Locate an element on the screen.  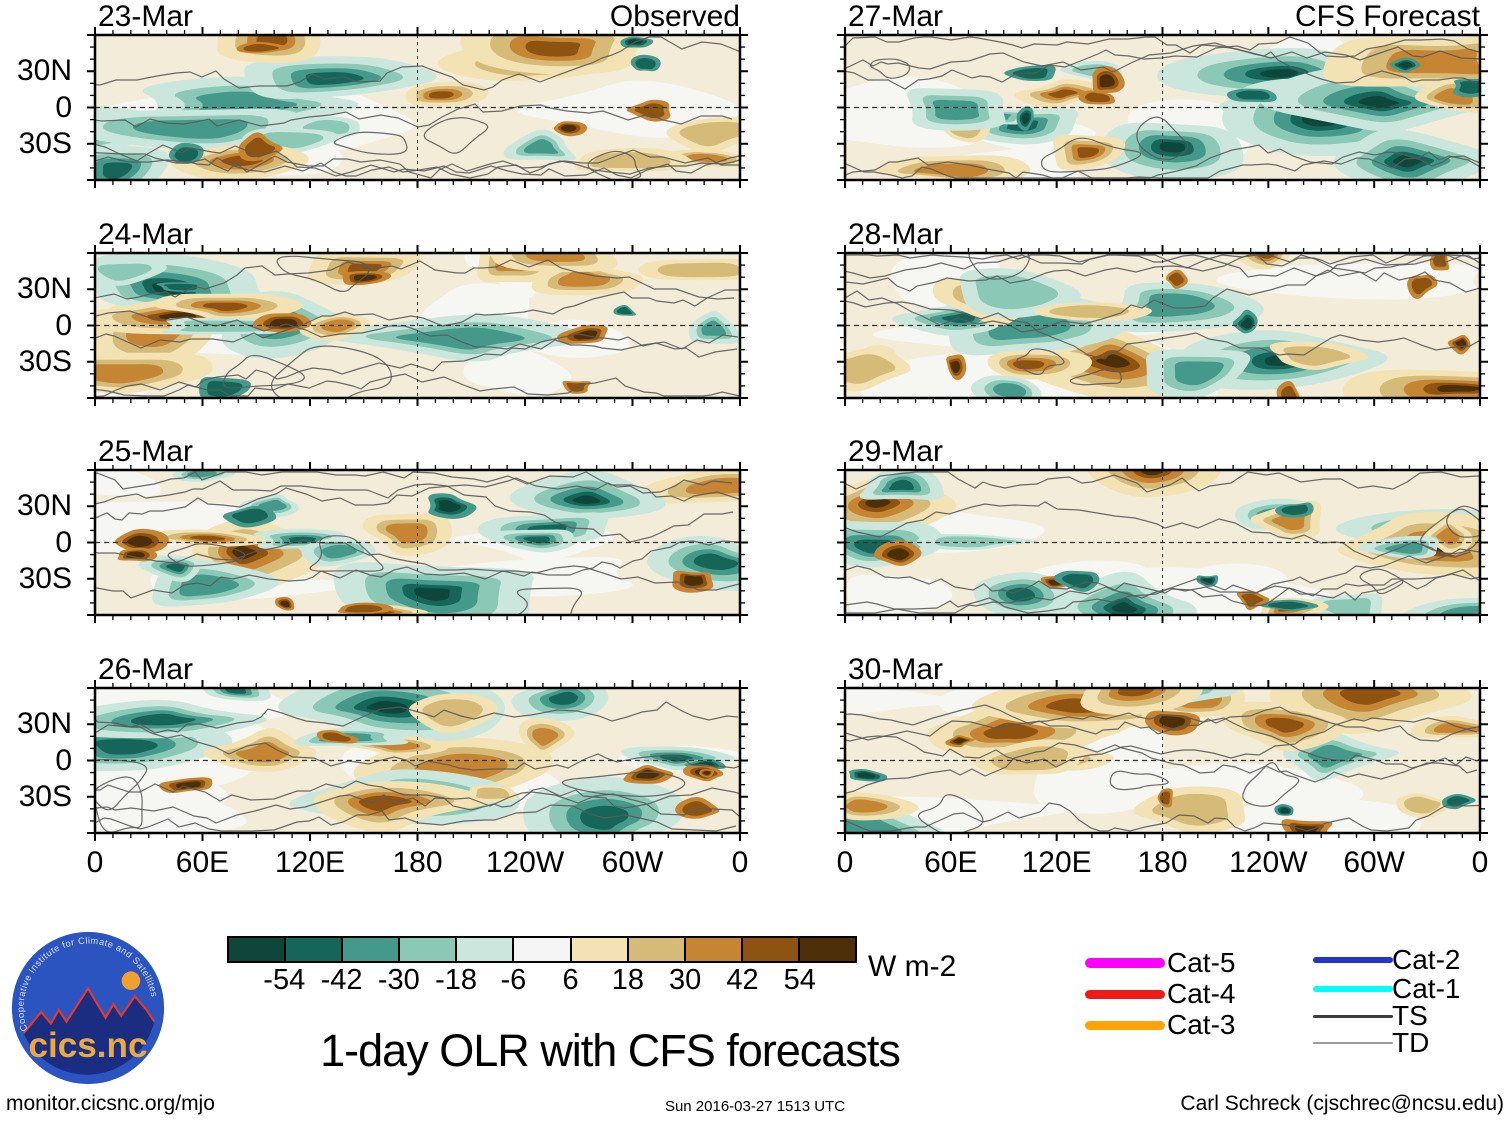
legend-label: TS is located at coordinates (1410, 1015).